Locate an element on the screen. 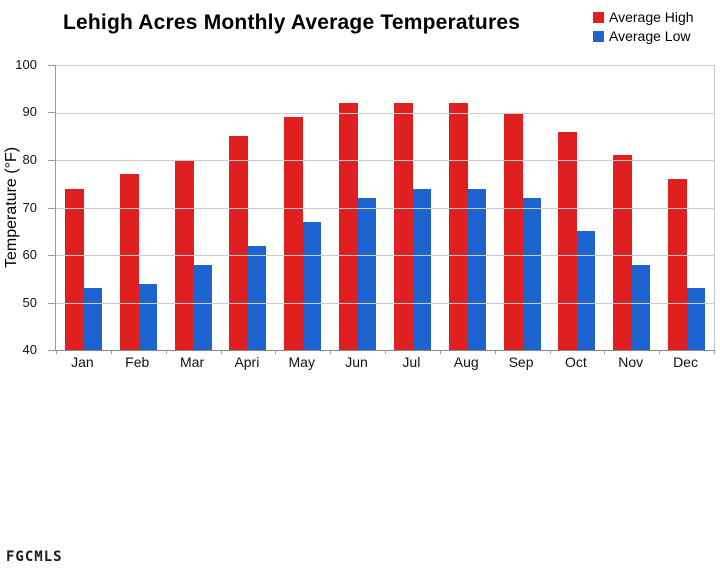  legend: Average High Average Low is located at coordinates (643, 26).